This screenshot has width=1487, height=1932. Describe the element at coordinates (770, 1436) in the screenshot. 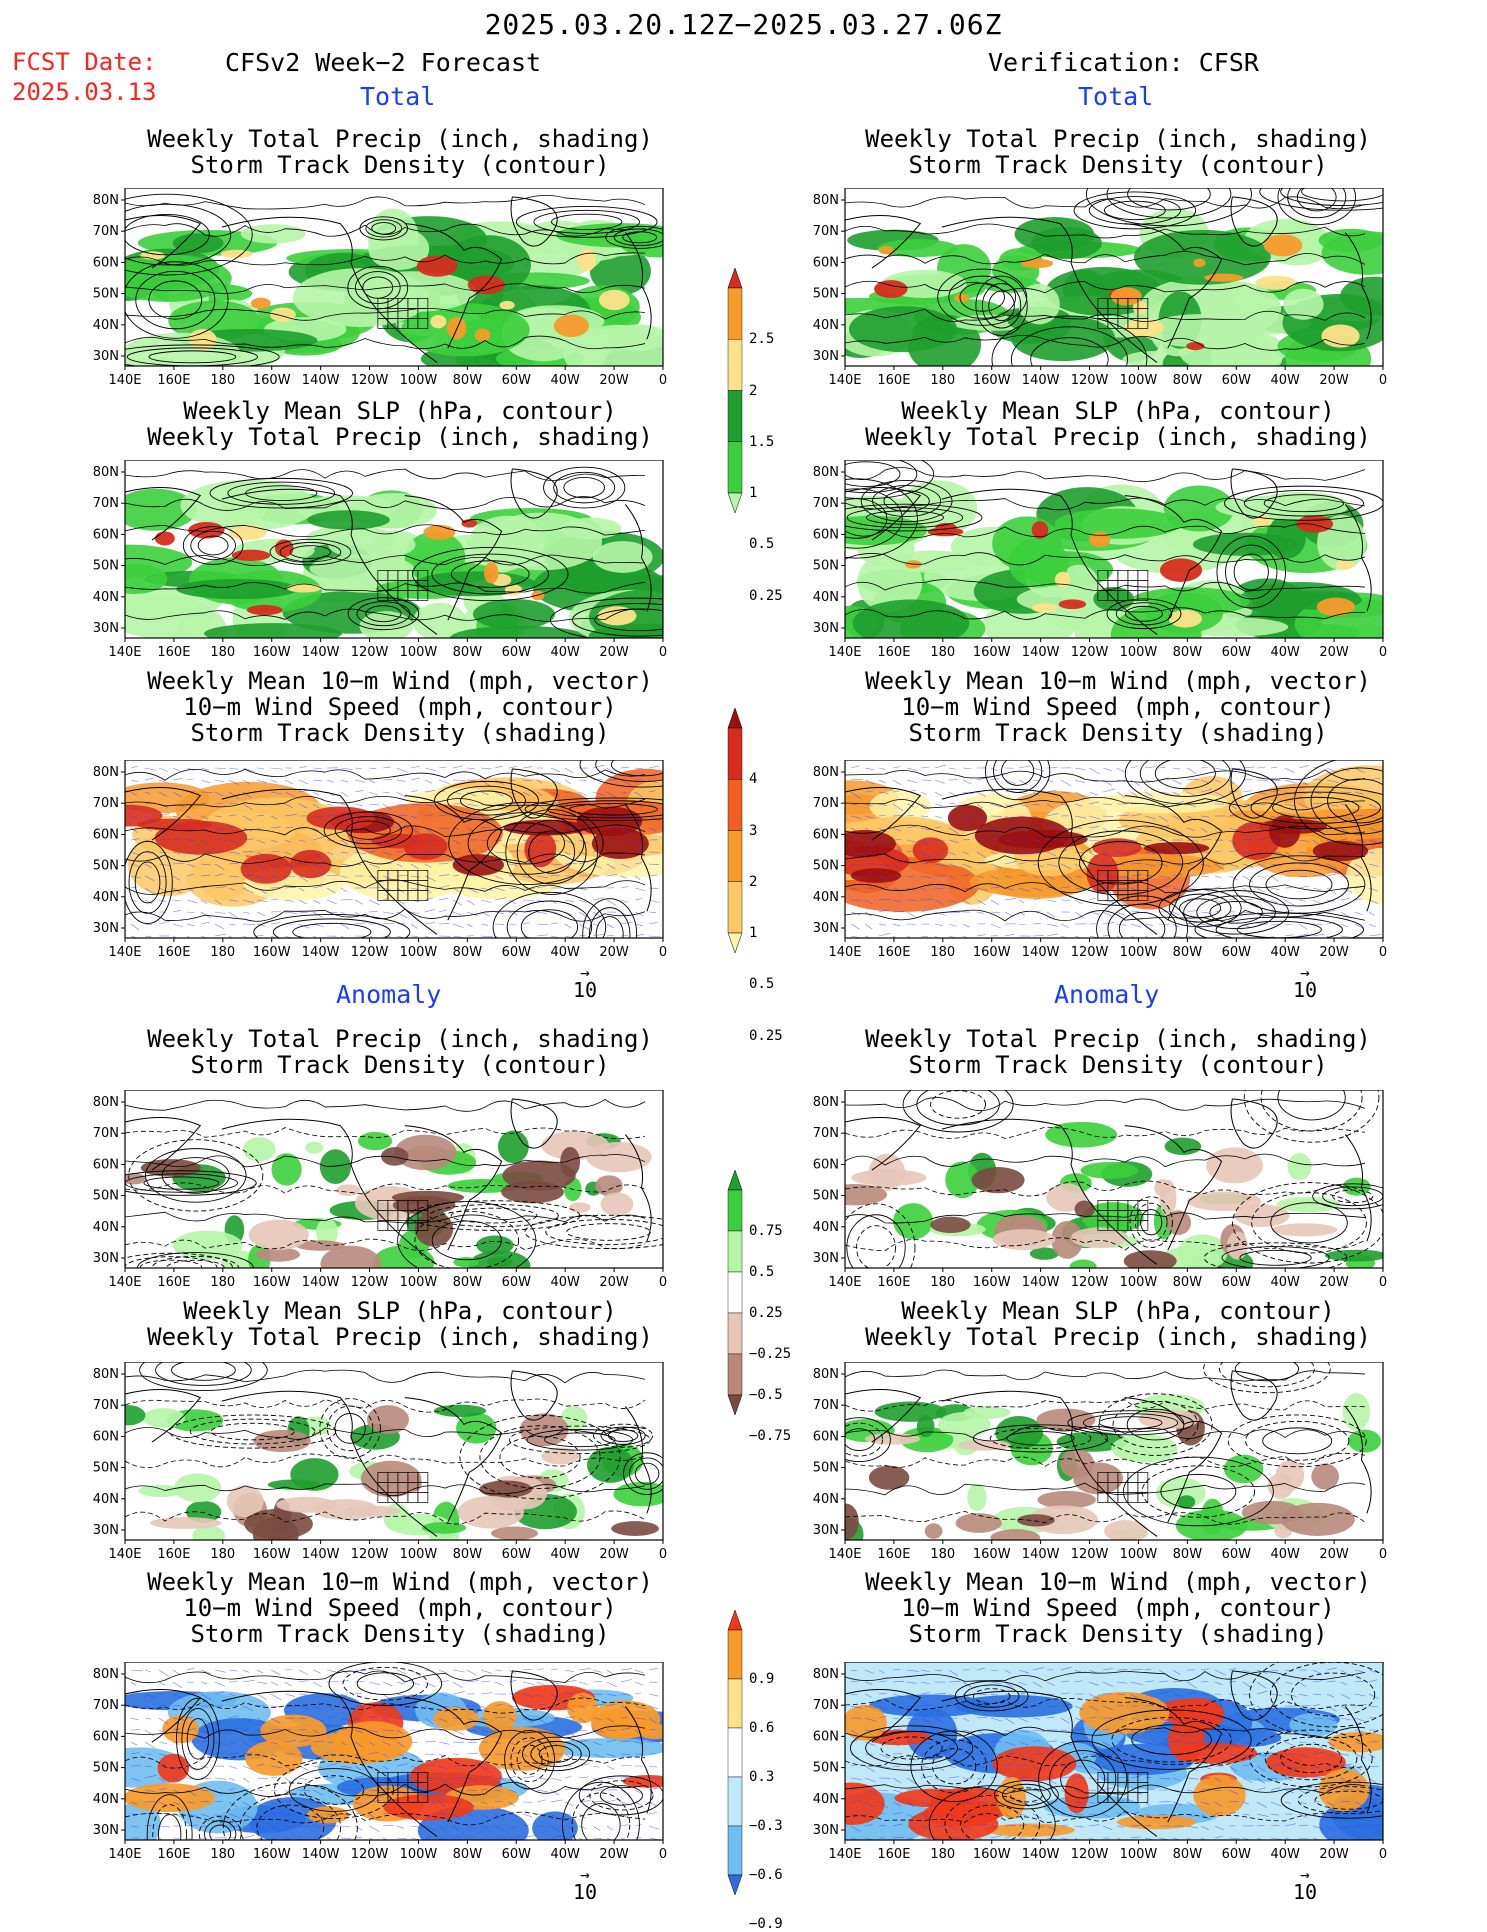

I see `colorbar-tick-label: −0.75` at that location.